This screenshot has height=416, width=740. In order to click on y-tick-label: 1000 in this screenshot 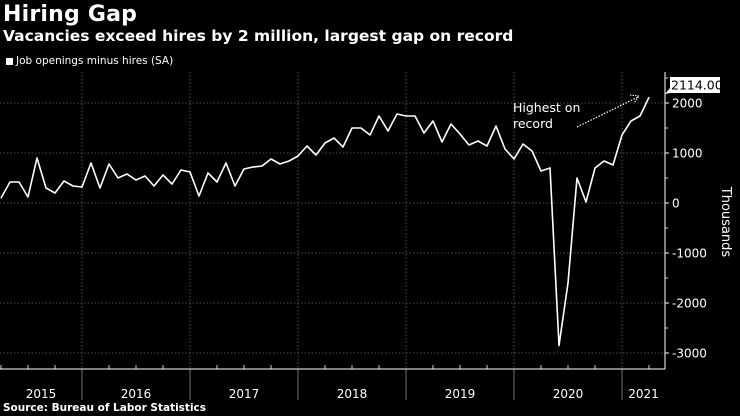, I will do `click(687, 154)`.